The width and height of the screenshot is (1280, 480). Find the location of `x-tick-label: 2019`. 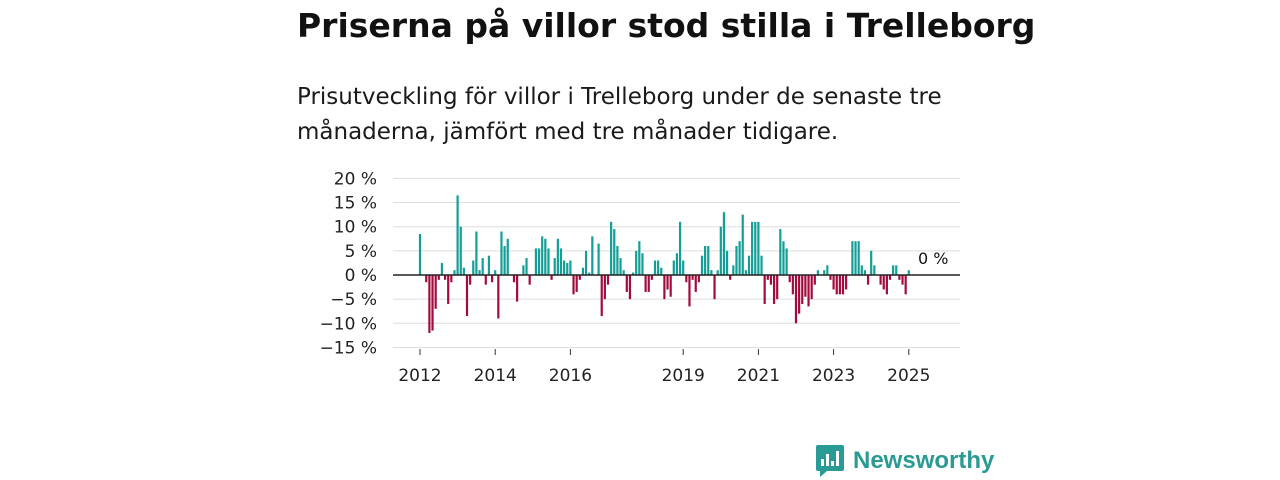

x-tick-label: 2019 is located at coordinates (683, 376).